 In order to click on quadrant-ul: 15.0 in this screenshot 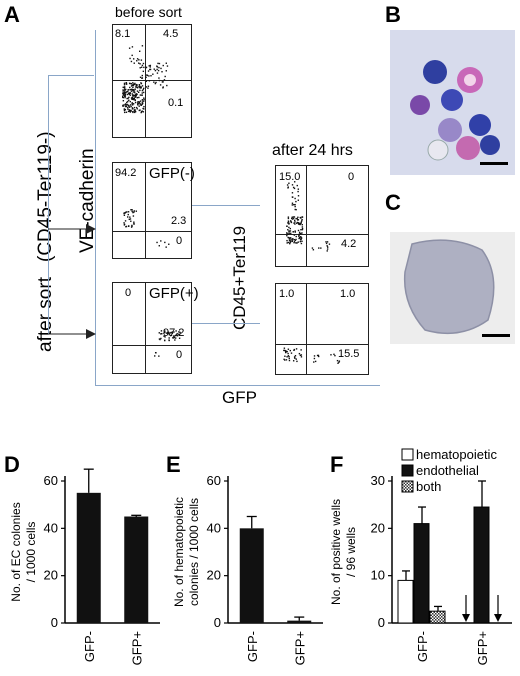, I will do `click(290, 177)`.